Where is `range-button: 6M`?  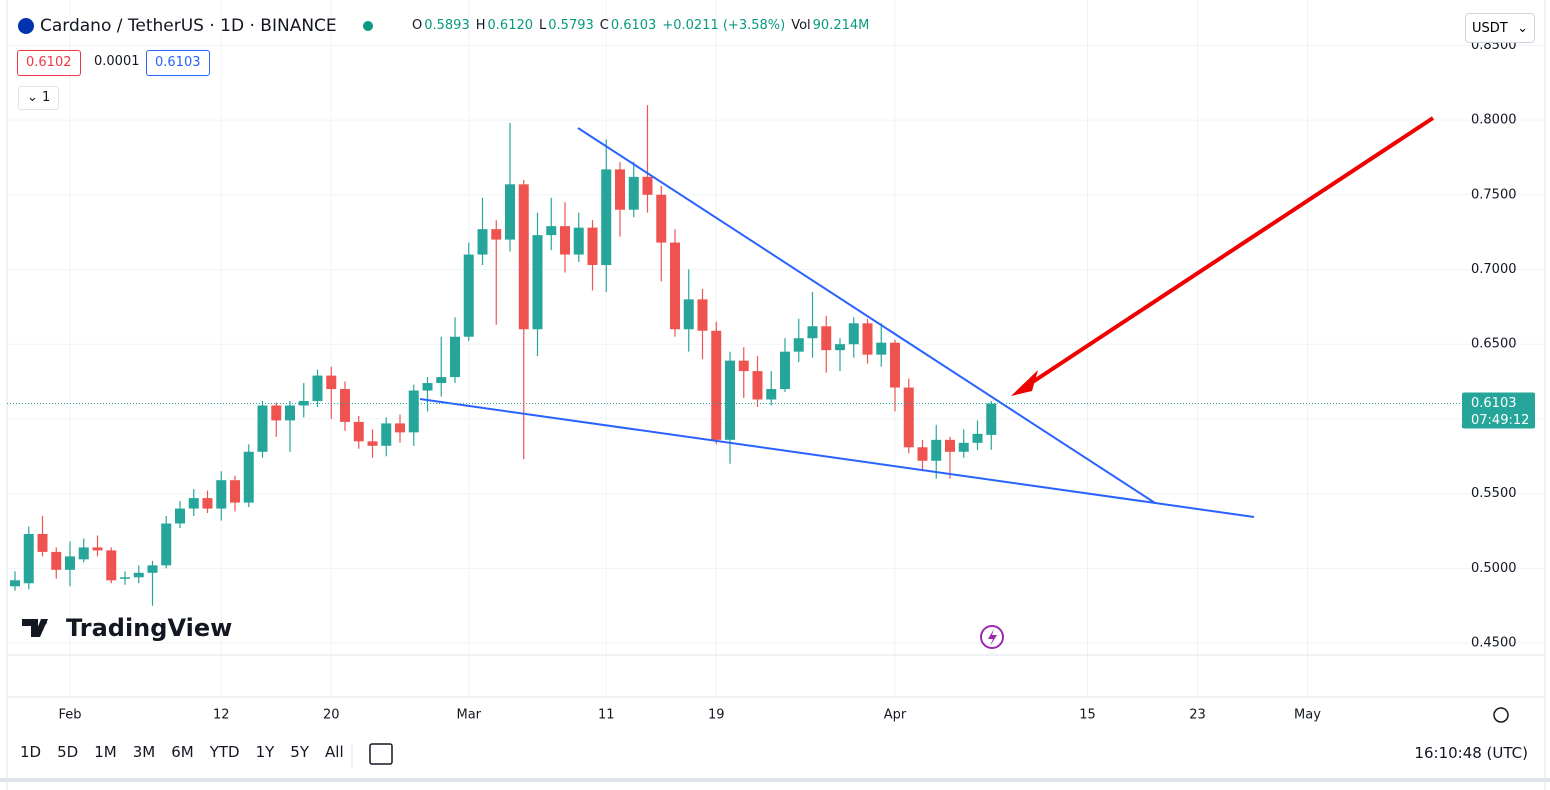
range-button: 6M is located at coordinates (182, 752).